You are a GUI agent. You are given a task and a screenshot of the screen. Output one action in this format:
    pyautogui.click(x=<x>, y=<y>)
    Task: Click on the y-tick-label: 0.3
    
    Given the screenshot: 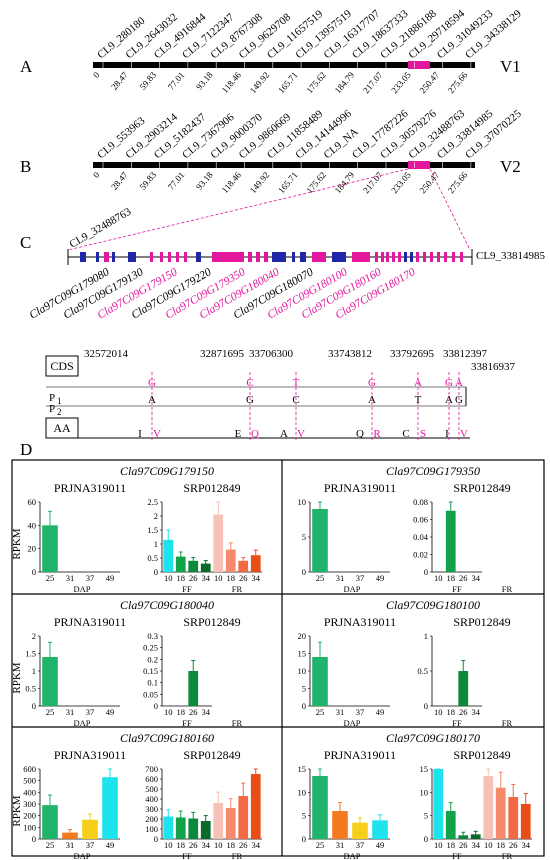 What is the action you would take?
    pyautogui.click(x=152, y=636)
    